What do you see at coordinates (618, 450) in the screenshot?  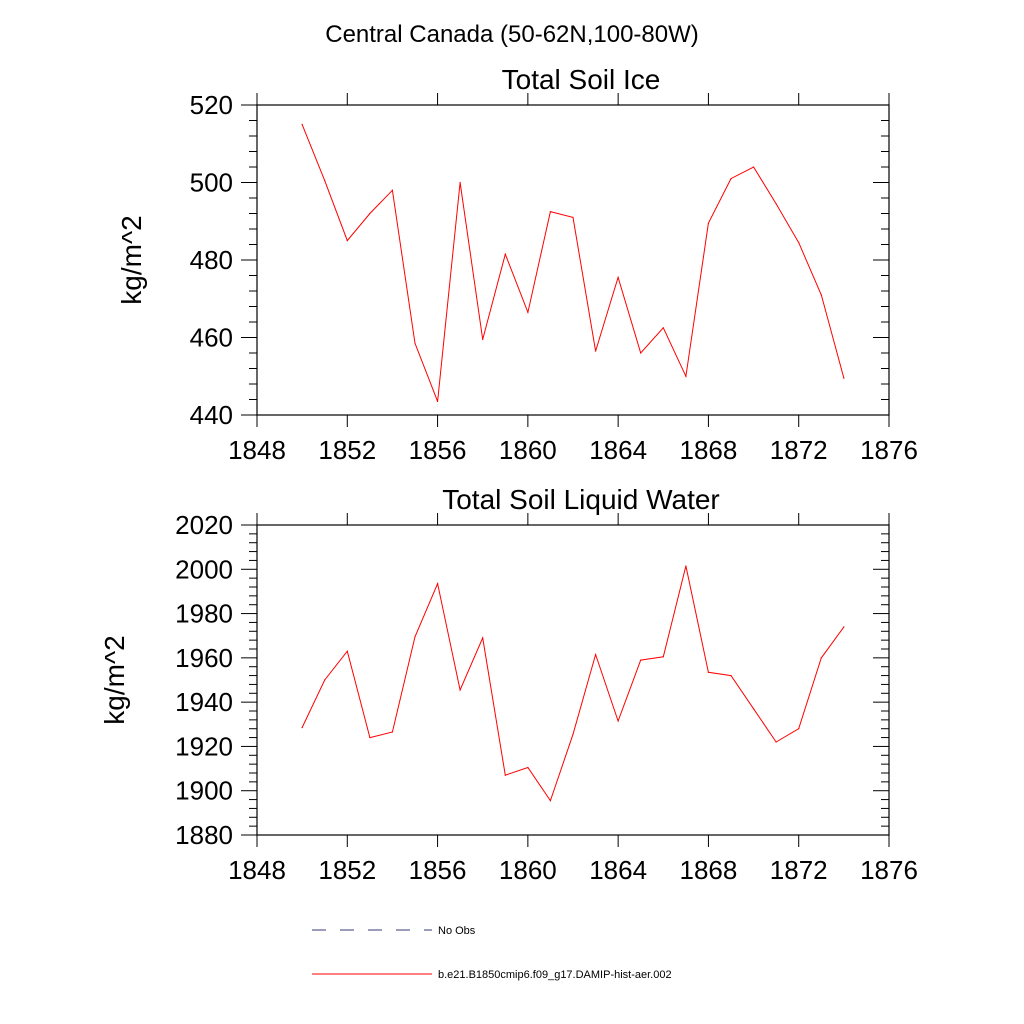 I see `soil-ice-x-tick-label: 1864` at bounding box center [618, 450].